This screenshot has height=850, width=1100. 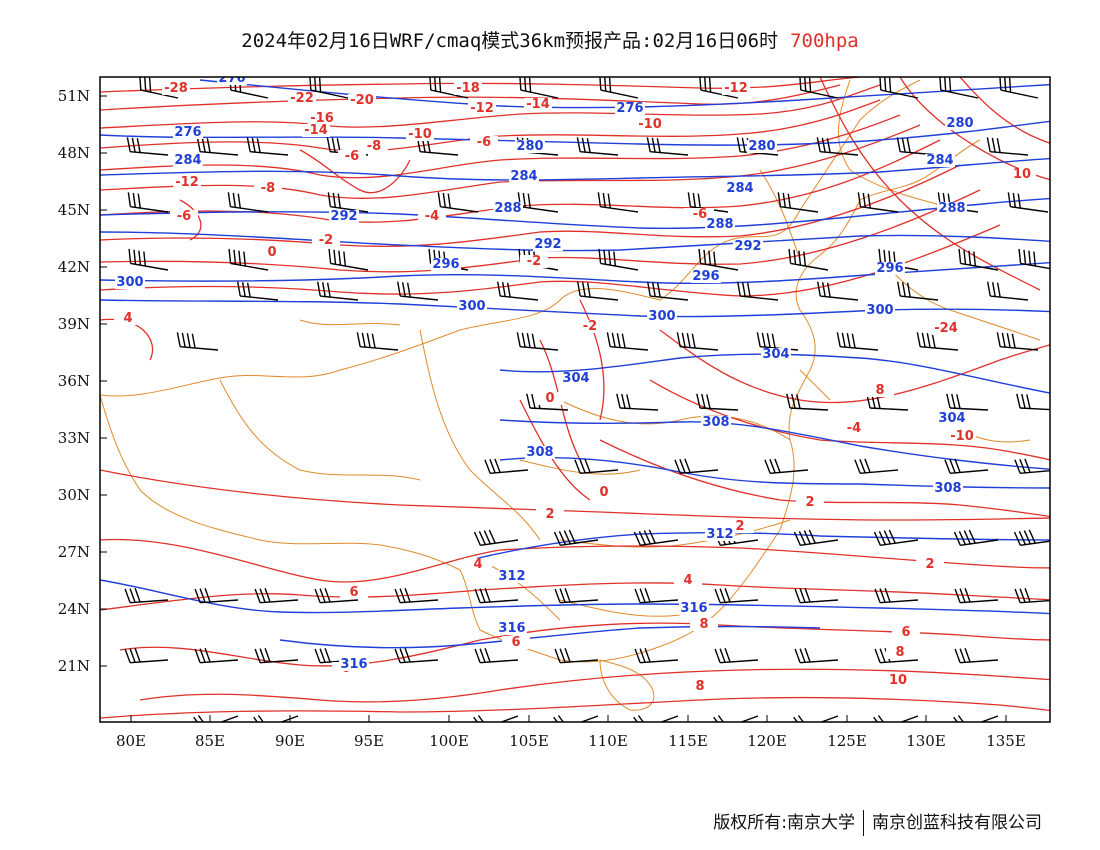 I want to click on lon-label: 95E, so click(x=369, y=741).